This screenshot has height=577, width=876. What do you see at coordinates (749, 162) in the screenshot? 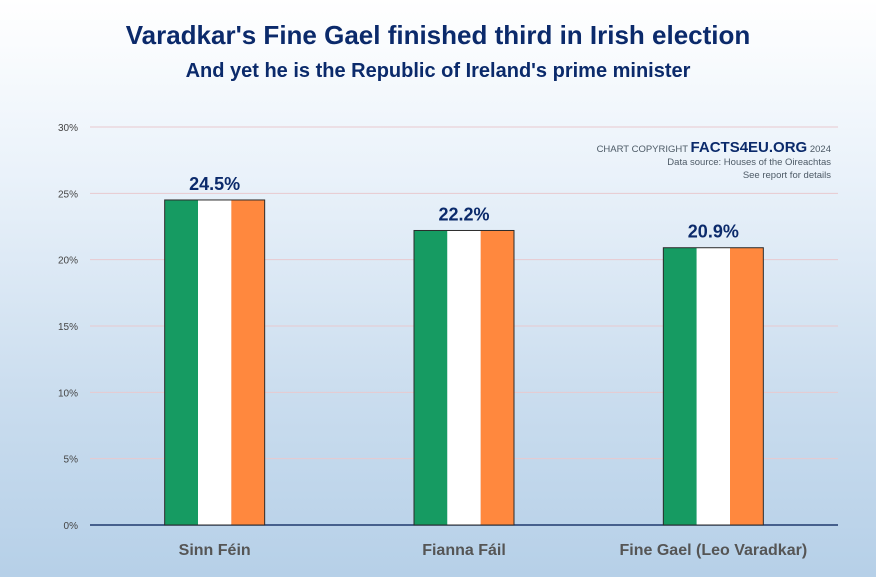
I see `data-source: Data source: Houses of the Oireachtas` at bounding box center [749, 162].